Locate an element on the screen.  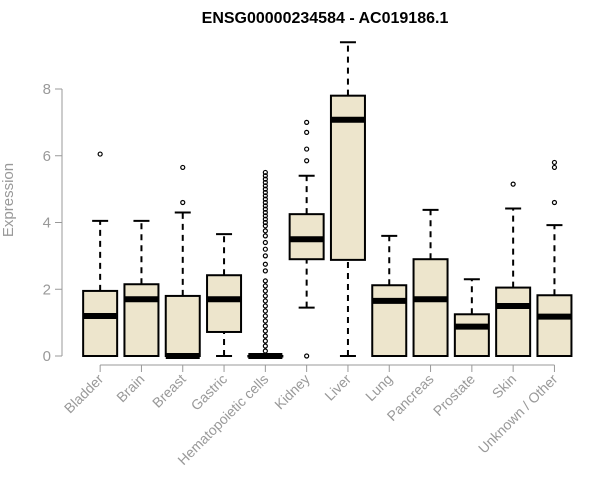
x-tick-label: Prostate is located at coordinates (454, 395).